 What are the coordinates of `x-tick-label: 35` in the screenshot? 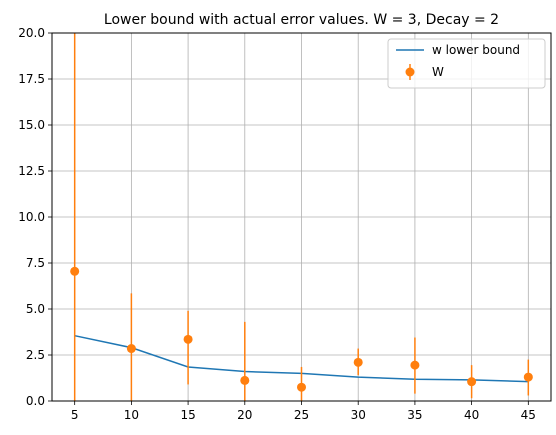 It's located at (414, 415).